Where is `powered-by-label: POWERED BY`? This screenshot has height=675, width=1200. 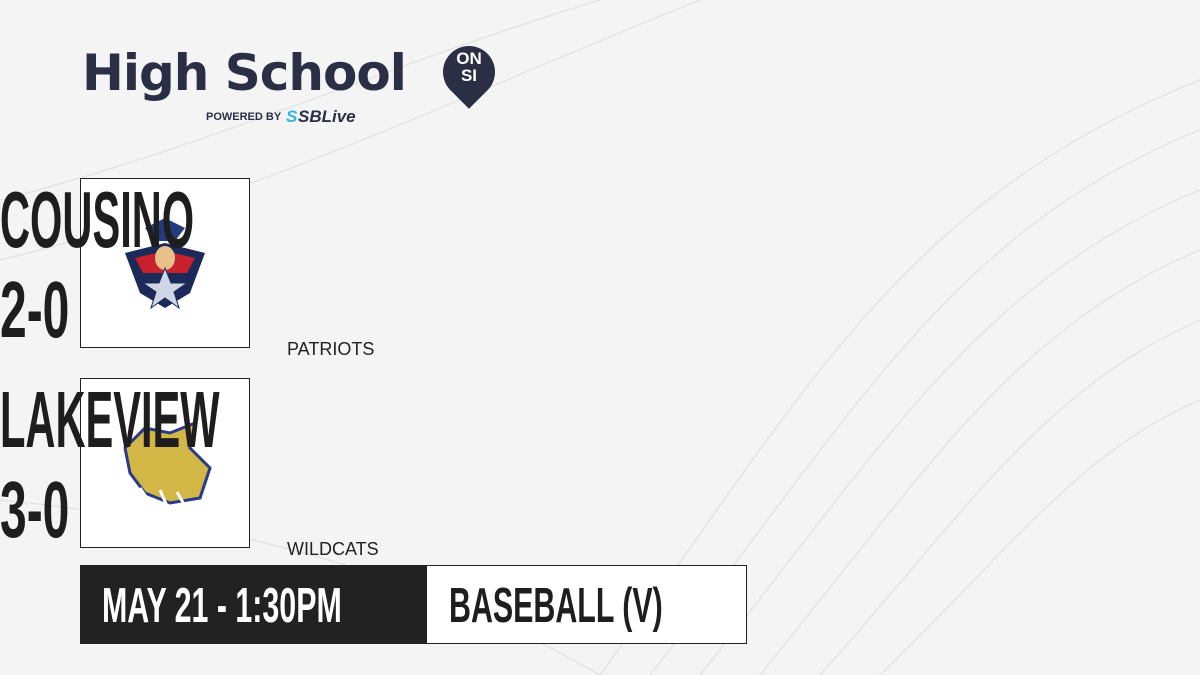
powered-by-label: POWERED BY is located at coordinates (244, 117).